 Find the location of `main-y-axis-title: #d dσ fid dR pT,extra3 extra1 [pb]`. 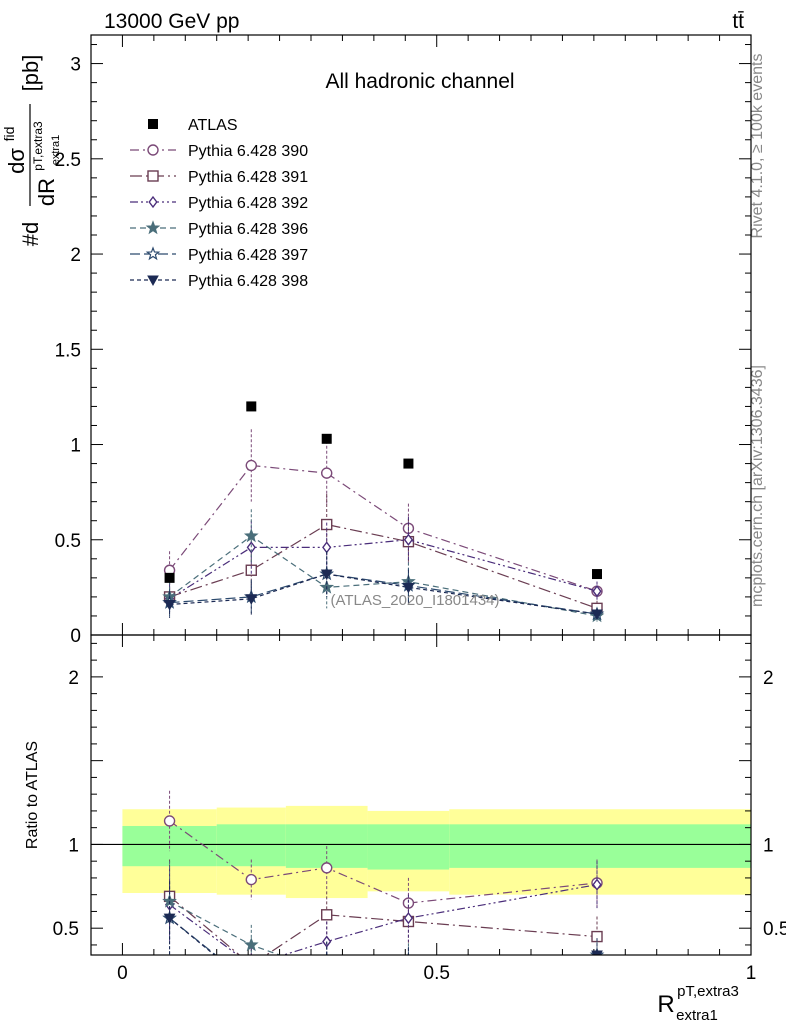

main-y-axis-title: #d dσ fid dR pT,extra3 extra1 [pb] is located at coordinates (31, 151).